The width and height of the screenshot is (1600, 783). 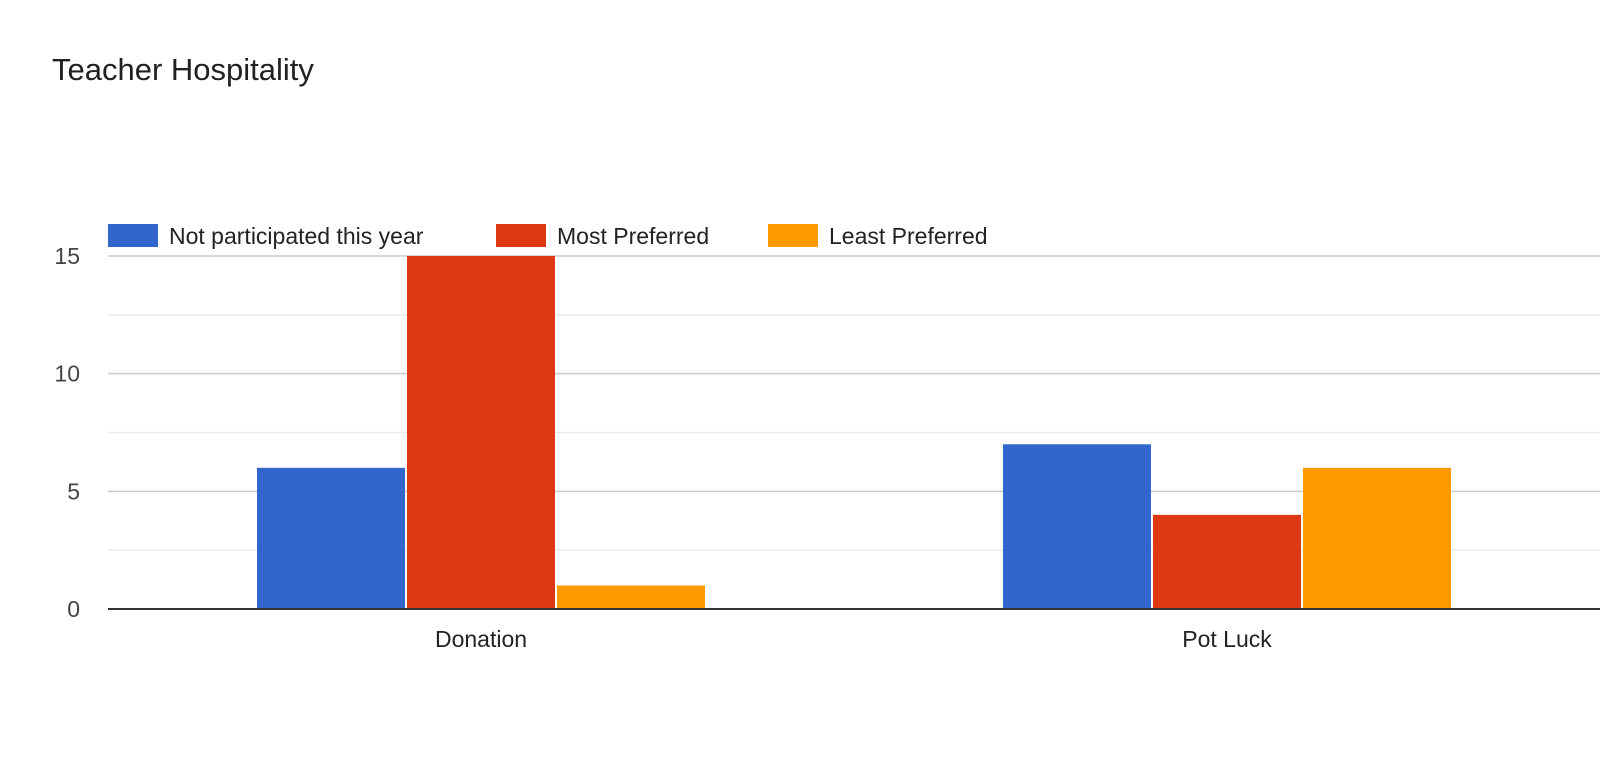 What do you see at coordinates (67, 374) in the screenshot?
I see `y-tick-label: 10` at bounding box center [67, 374].